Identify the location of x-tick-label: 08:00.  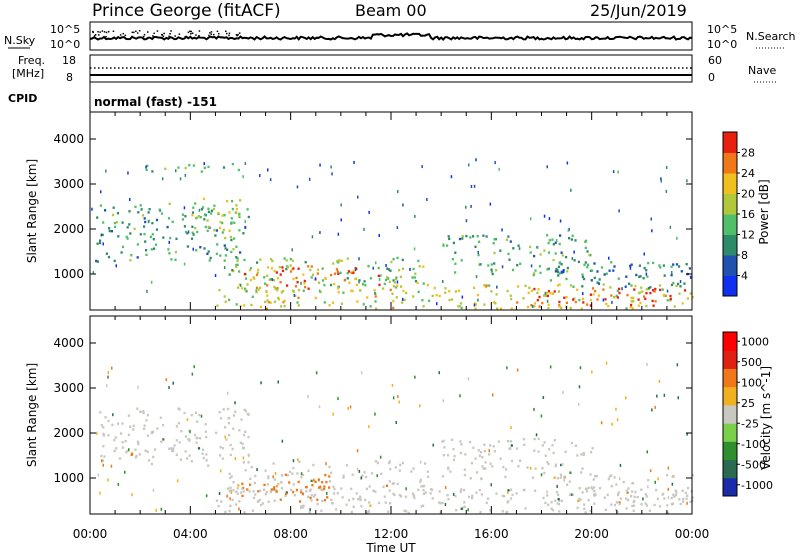
(290, 534).